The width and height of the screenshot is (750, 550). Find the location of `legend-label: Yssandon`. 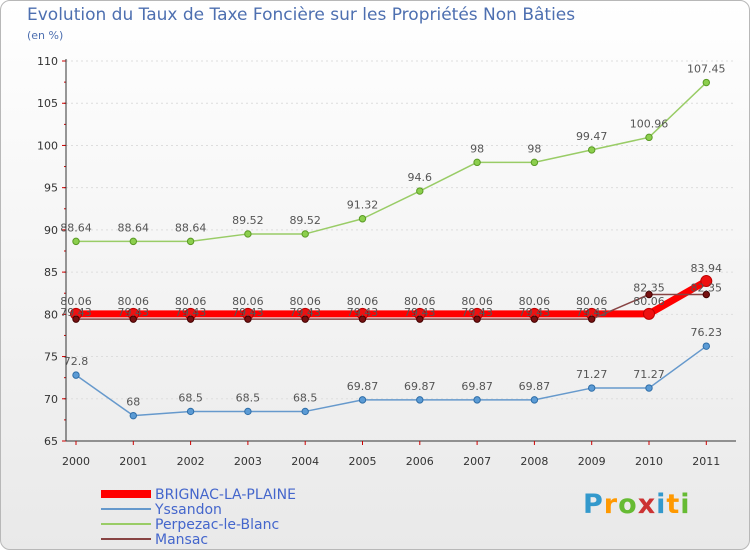

legend-label: Yssandon is located at coordinates (188, 510).